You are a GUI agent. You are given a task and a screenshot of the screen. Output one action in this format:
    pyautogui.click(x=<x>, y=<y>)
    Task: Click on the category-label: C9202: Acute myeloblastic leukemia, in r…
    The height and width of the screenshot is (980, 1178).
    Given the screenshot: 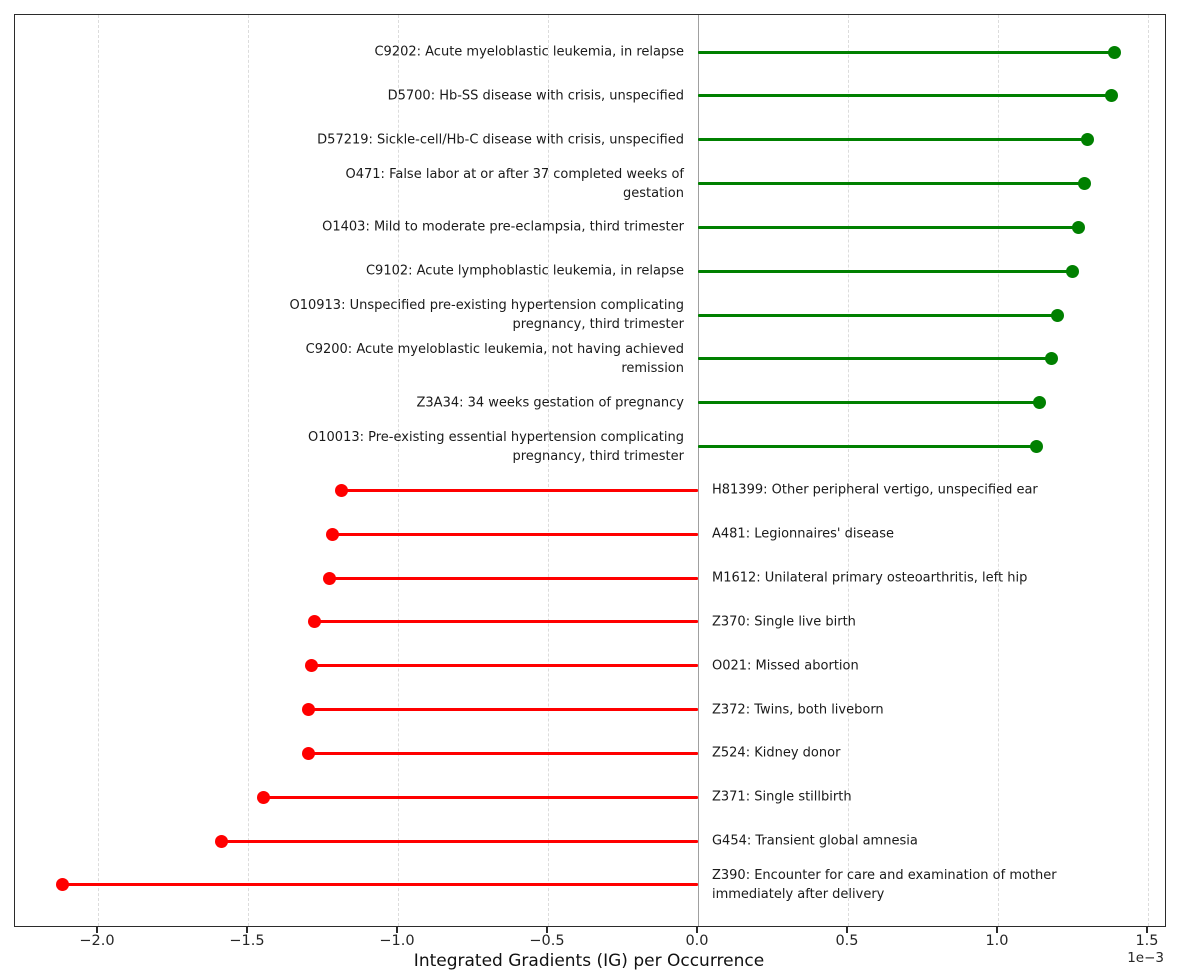 What is the action you would take?
    pyautogui.click(x=529, y=52)
    